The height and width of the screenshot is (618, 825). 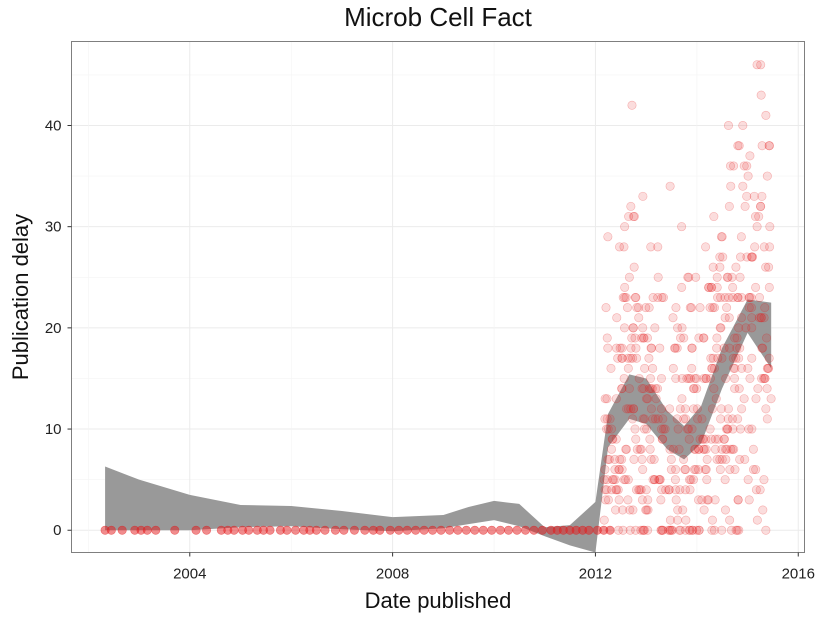 I want to click on x-tick-label: 2012, so click(x=595, y=574).